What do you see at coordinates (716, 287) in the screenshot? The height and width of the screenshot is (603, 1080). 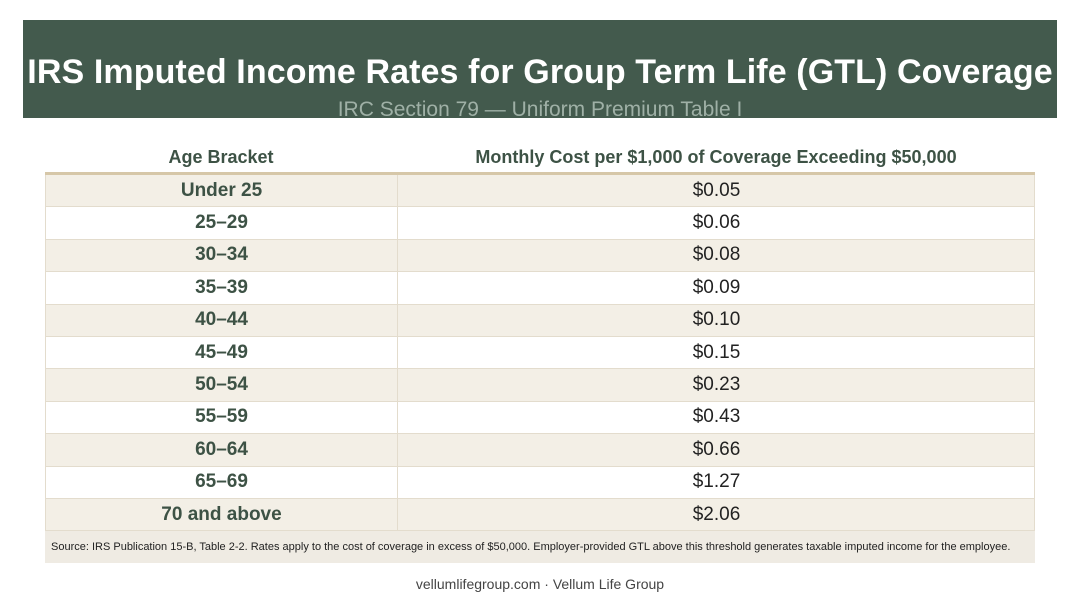 I see `rate-cell: $0.09` at bounding box center [716, 287].